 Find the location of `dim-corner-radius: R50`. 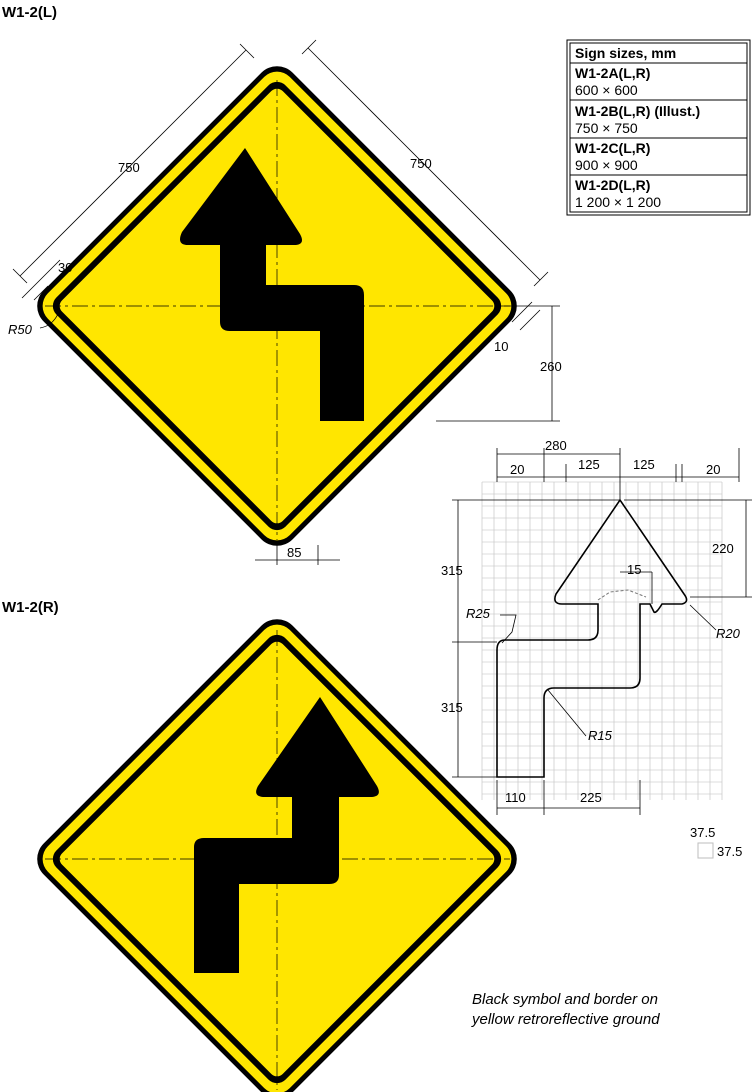

dim-corner-radius: R50 is located at coordinates (20, 329).